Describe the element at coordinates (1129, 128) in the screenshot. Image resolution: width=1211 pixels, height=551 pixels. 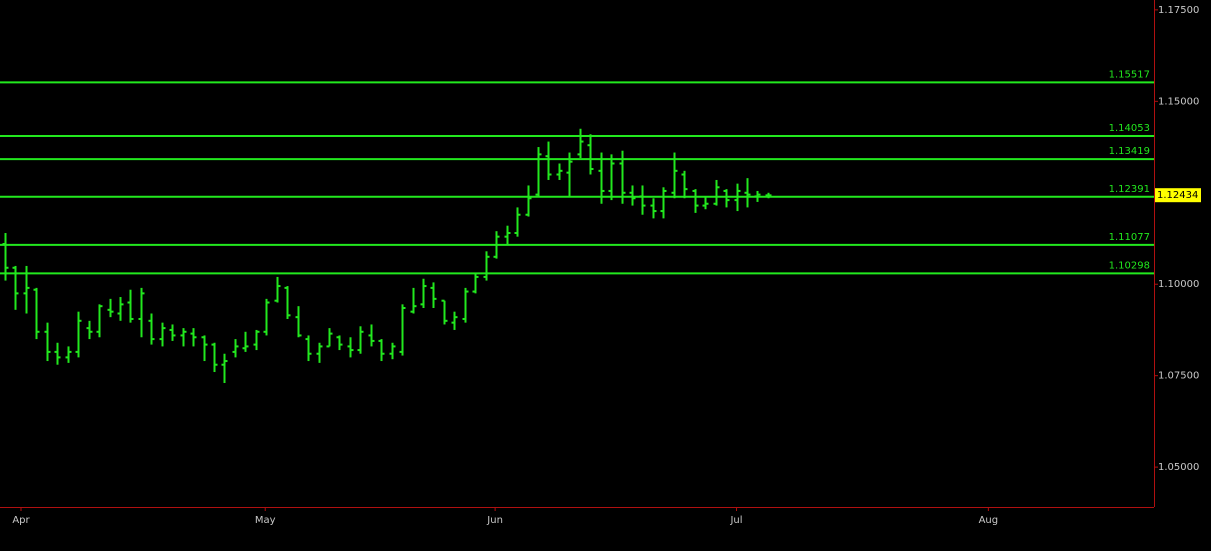
I see `level-label: 1.14053` at that location.